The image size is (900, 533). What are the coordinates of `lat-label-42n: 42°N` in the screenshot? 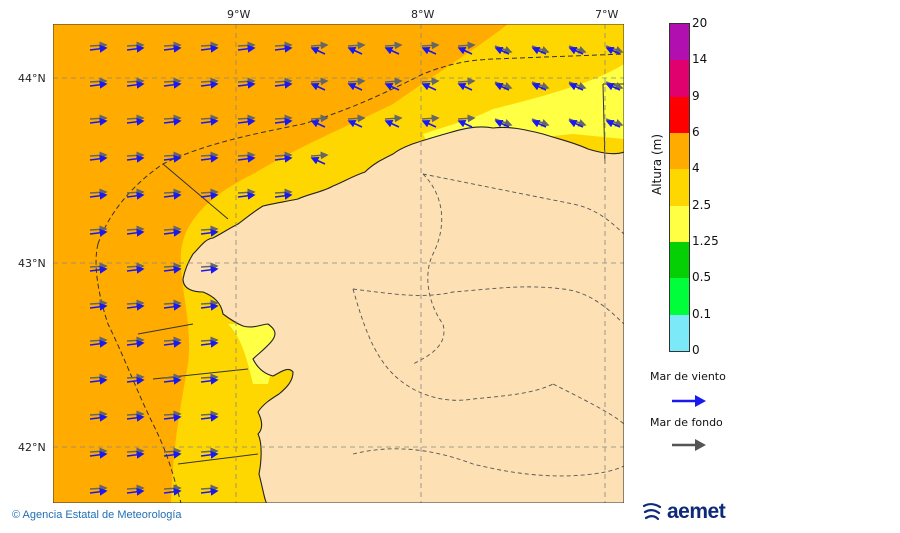 It's located at (32, 447).